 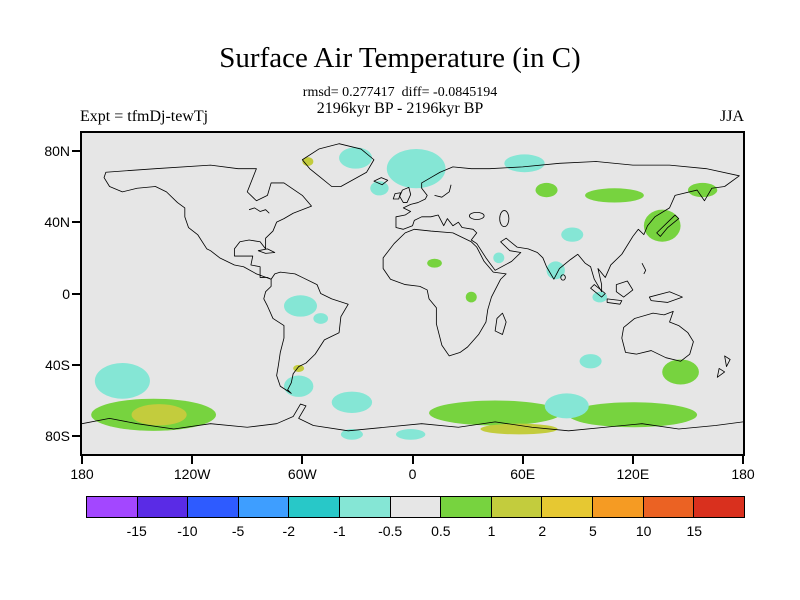 What do you see at coordinates (57, 436) in the screenshot?
I see `y-axis-label: 80S` at bounding box center [57, 436].